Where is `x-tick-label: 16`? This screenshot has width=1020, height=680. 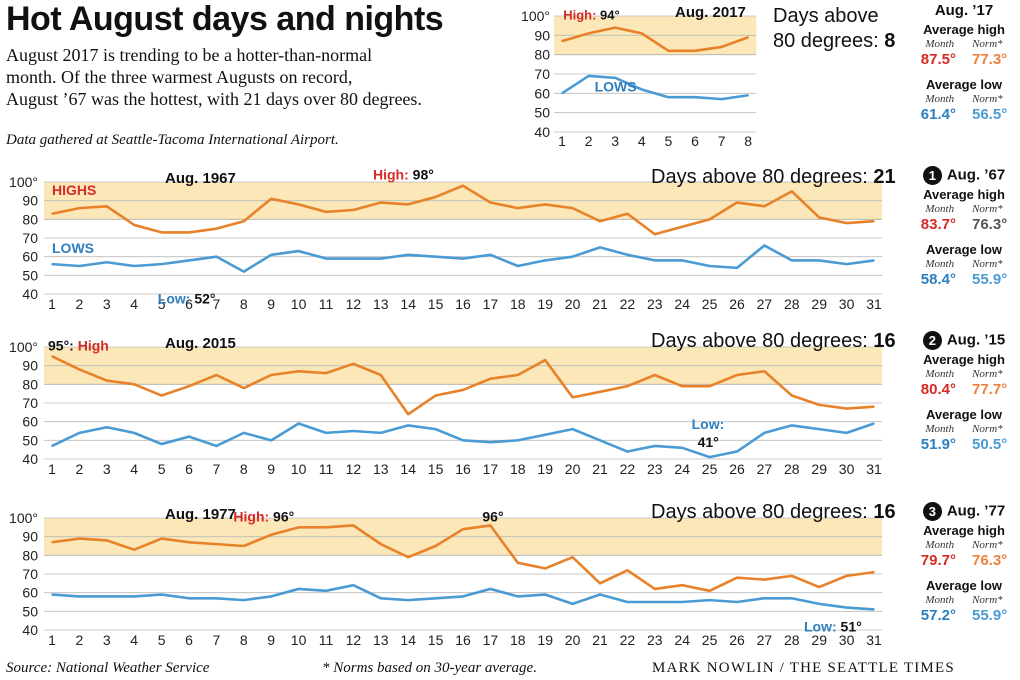
x-tick-label: 16 is located at coordinates (463, 469).